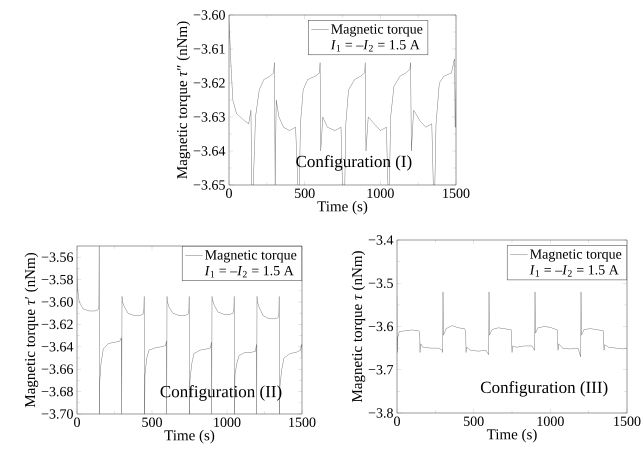 This screenshot has height=458, width=644. What do you see at coordinates (381, 240) in the screenshot?
I see `y-tick-label: −3.4` at bounding box center [381, 240].